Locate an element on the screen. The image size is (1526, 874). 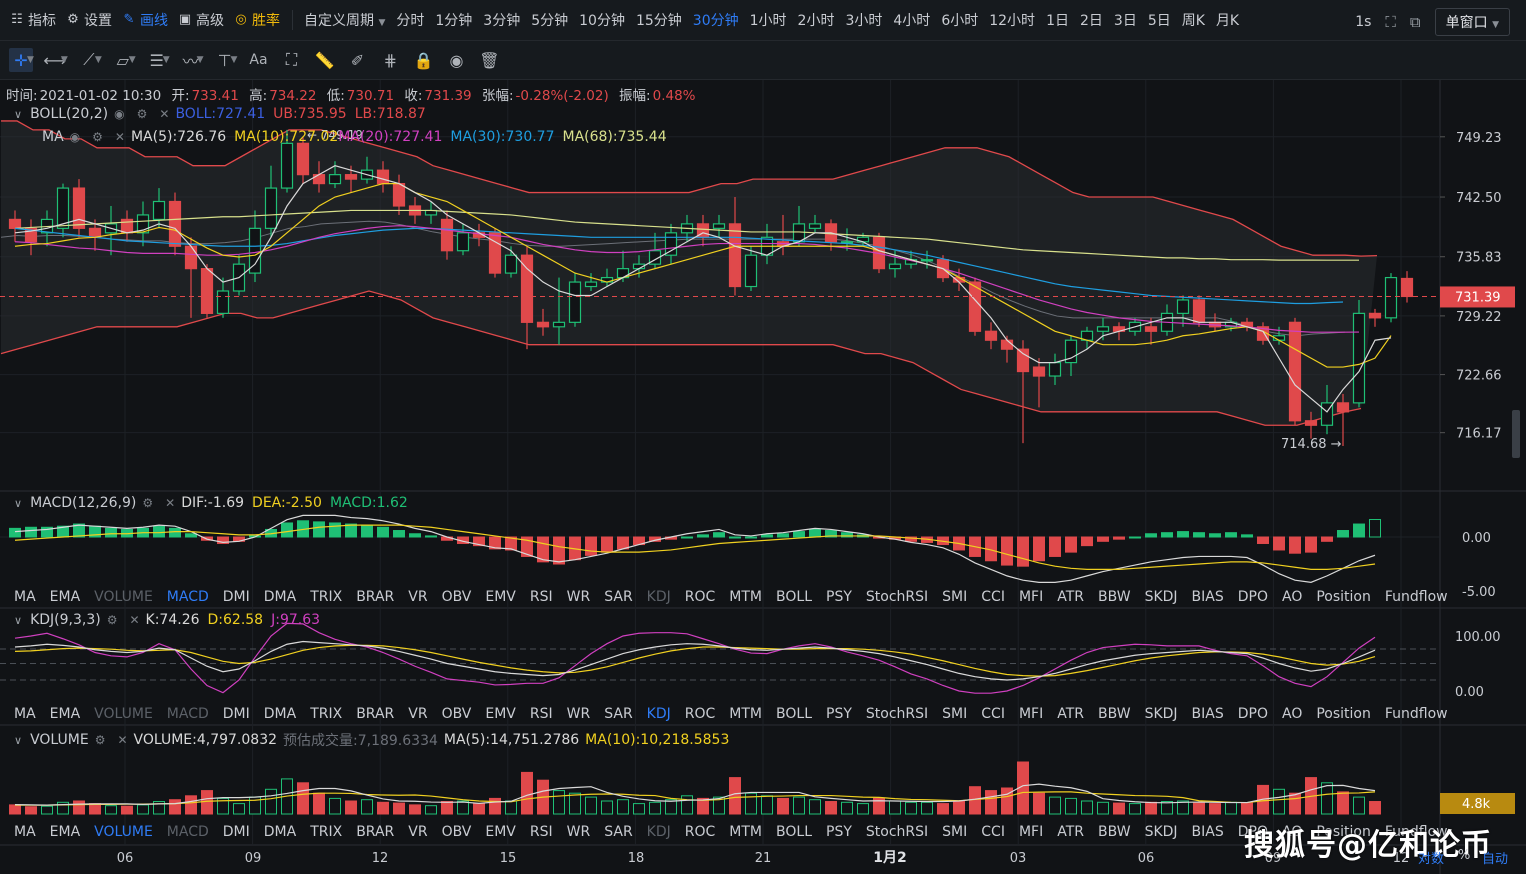
indicator-tab: DPO is located at coordinates (1252, 714).